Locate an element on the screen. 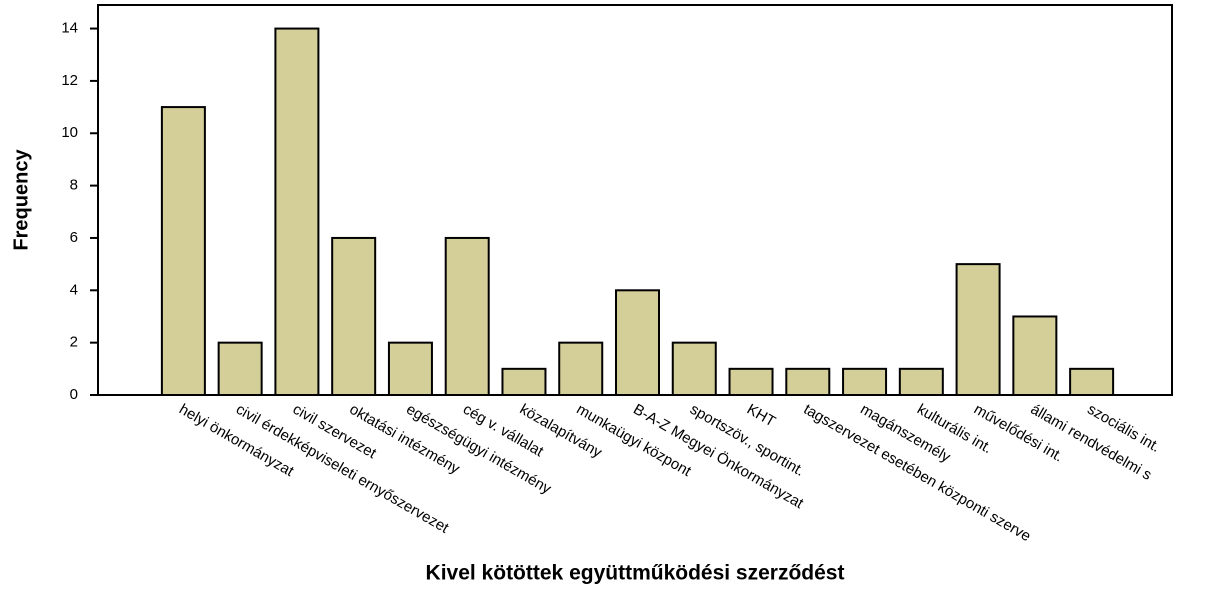 This screenshot has width=1210, height=603. y-tick-label: 8 is located at coordinates (74, 185).